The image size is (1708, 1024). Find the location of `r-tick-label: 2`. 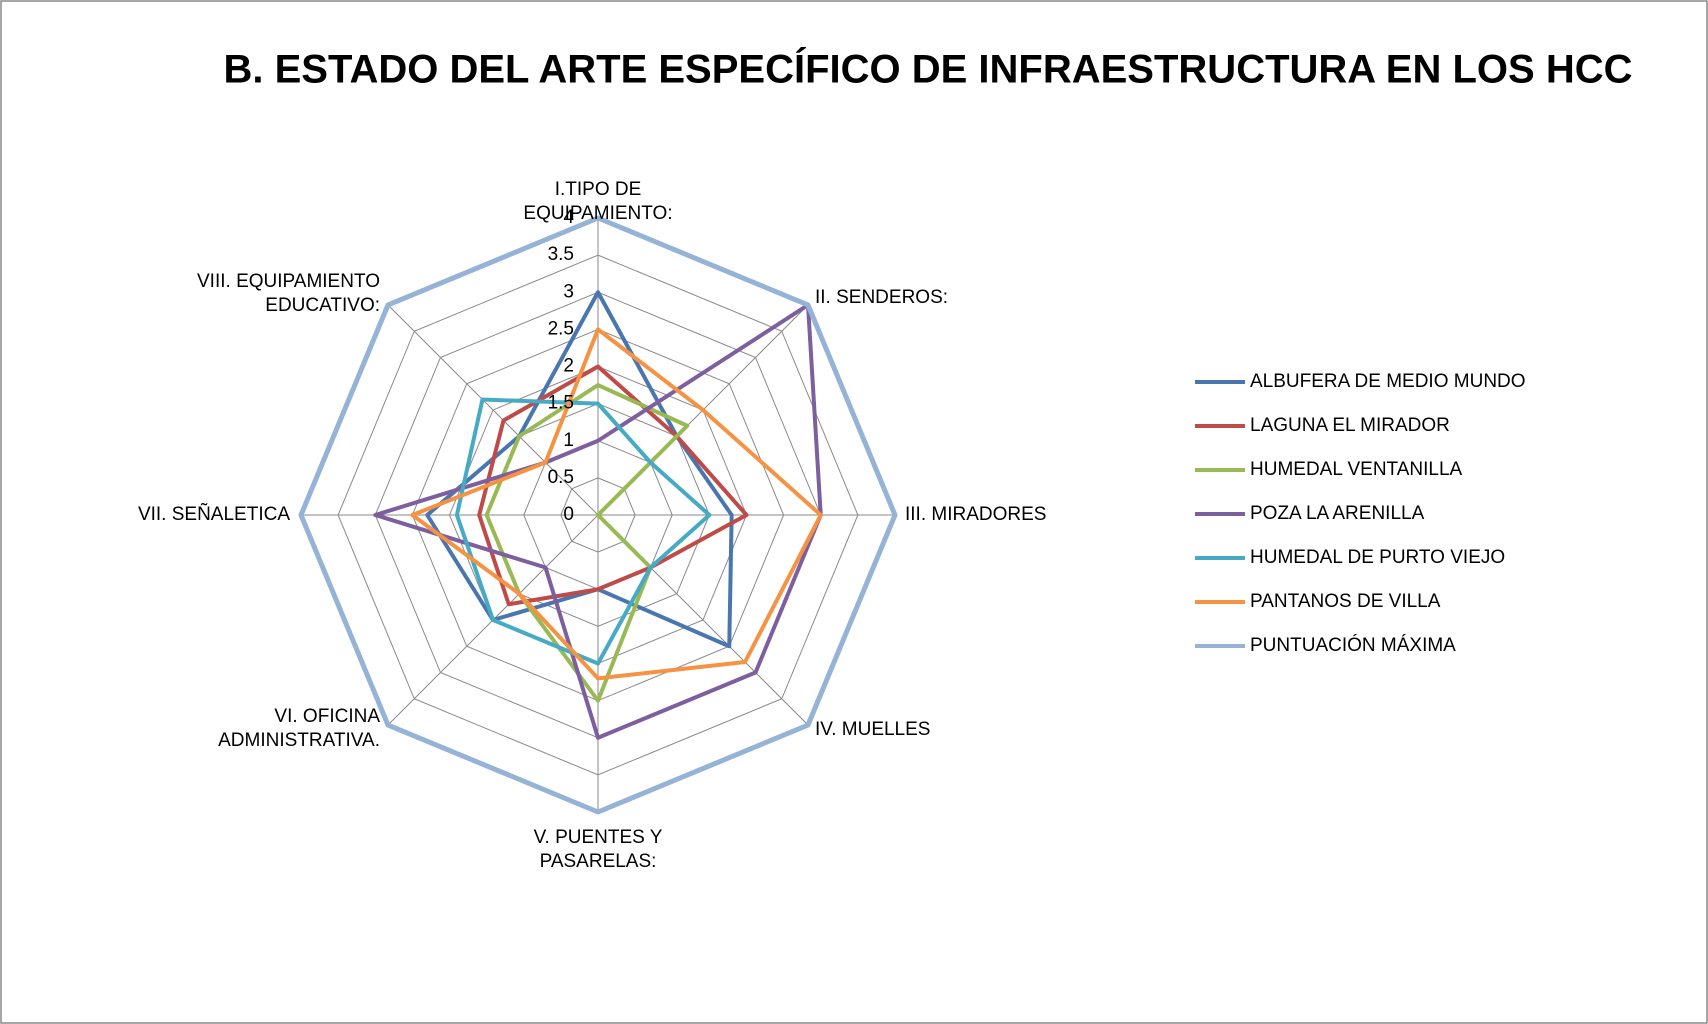

r-tick-label: 2 is located at coordinates (568, 366).